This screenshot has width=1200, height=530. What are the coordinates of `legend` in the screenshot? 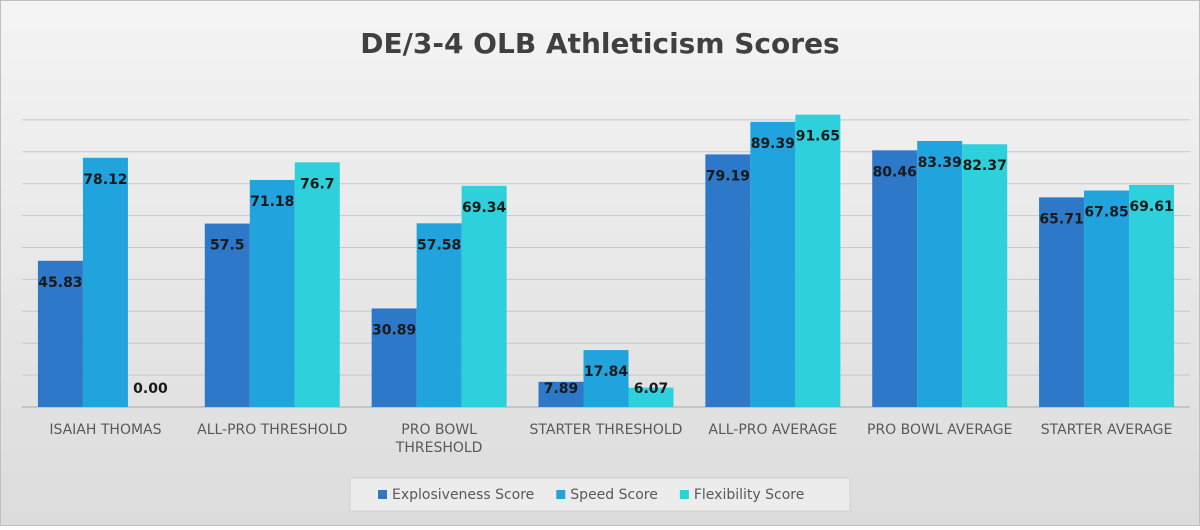 It's located at (600, 494).